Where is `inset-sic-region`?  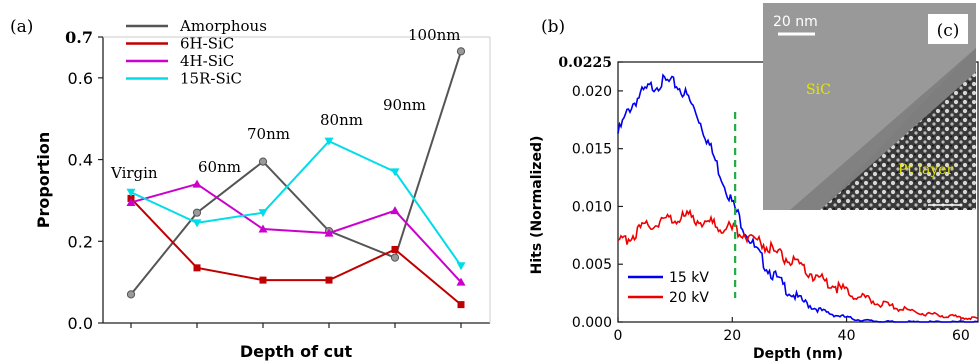 inset-sic-region is located at coordinates (869, 106).